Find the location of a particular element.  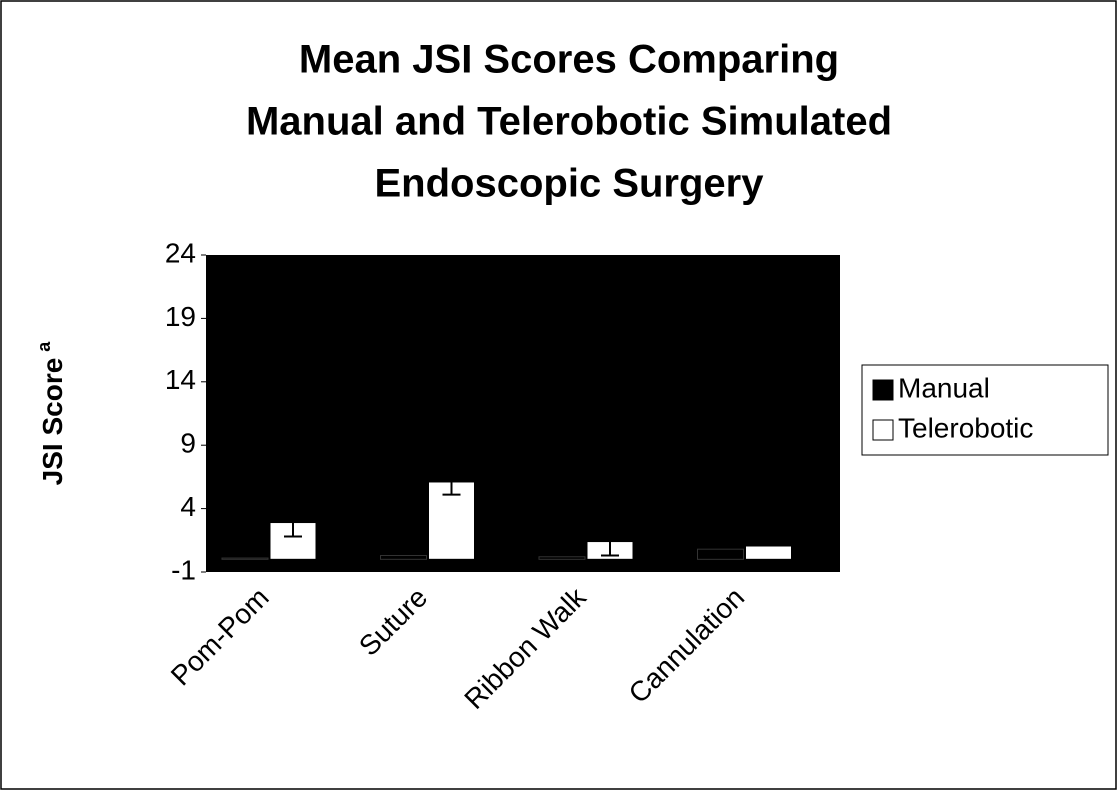

y-axis-label: JSI Score a is located at coordinates (51, 413).